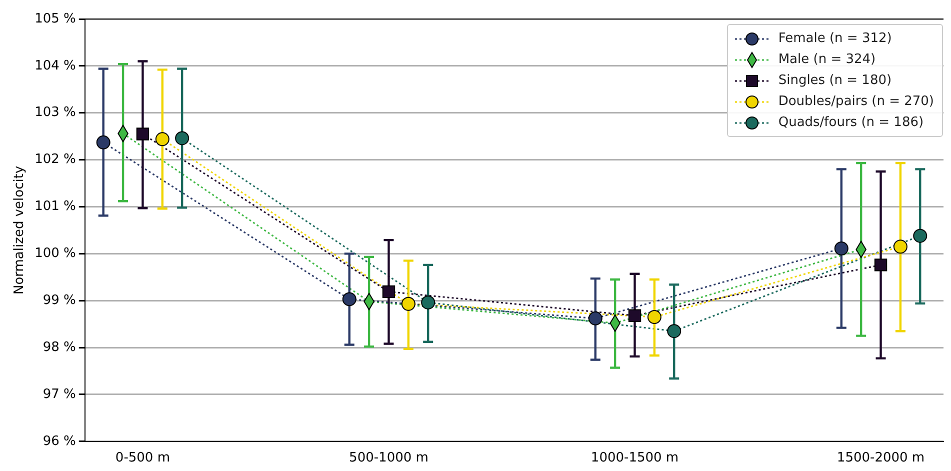  What do you see at coordinates (388, 458) in the screenshot?
I see `x-tick-label: 500-1000 m` at bounding box center [388, 458].